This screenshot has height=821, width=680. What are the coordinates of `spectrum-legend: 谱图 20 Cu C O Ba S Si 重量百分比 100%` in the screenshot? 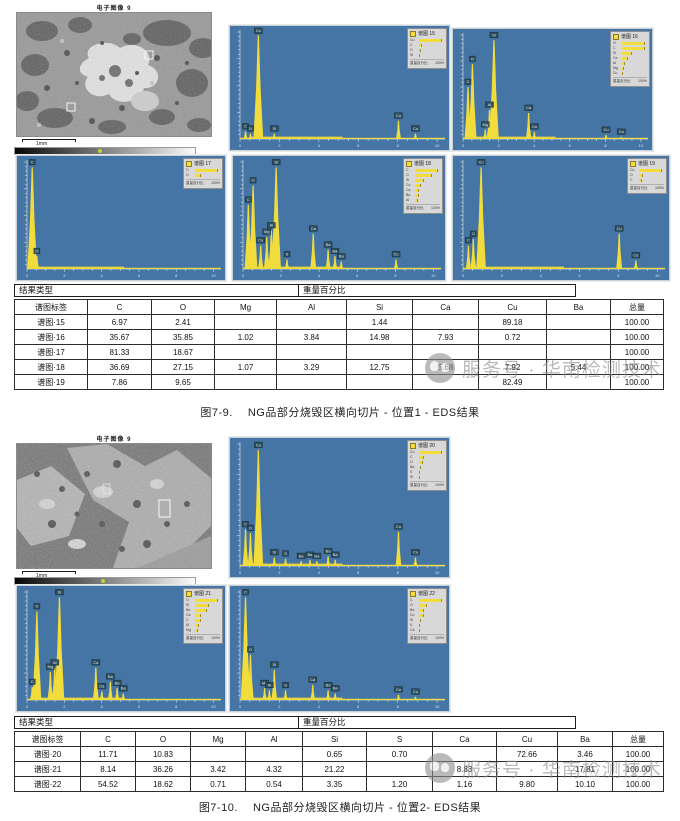 It's located at (427, 465).